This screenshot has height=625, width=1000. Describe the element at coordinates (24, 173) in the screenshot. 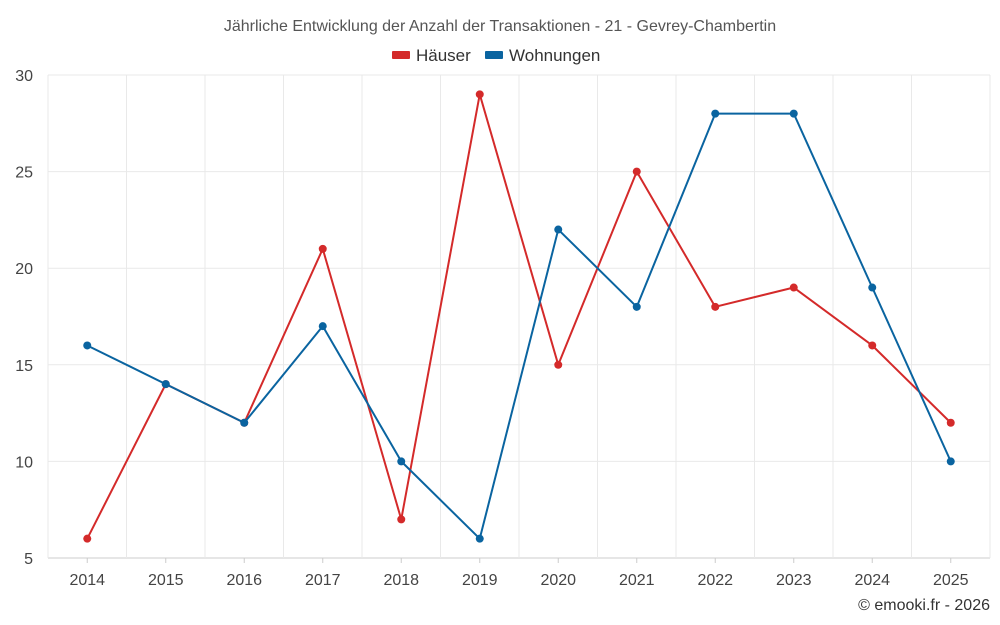

I see `y-tick-label: 25` at that location.